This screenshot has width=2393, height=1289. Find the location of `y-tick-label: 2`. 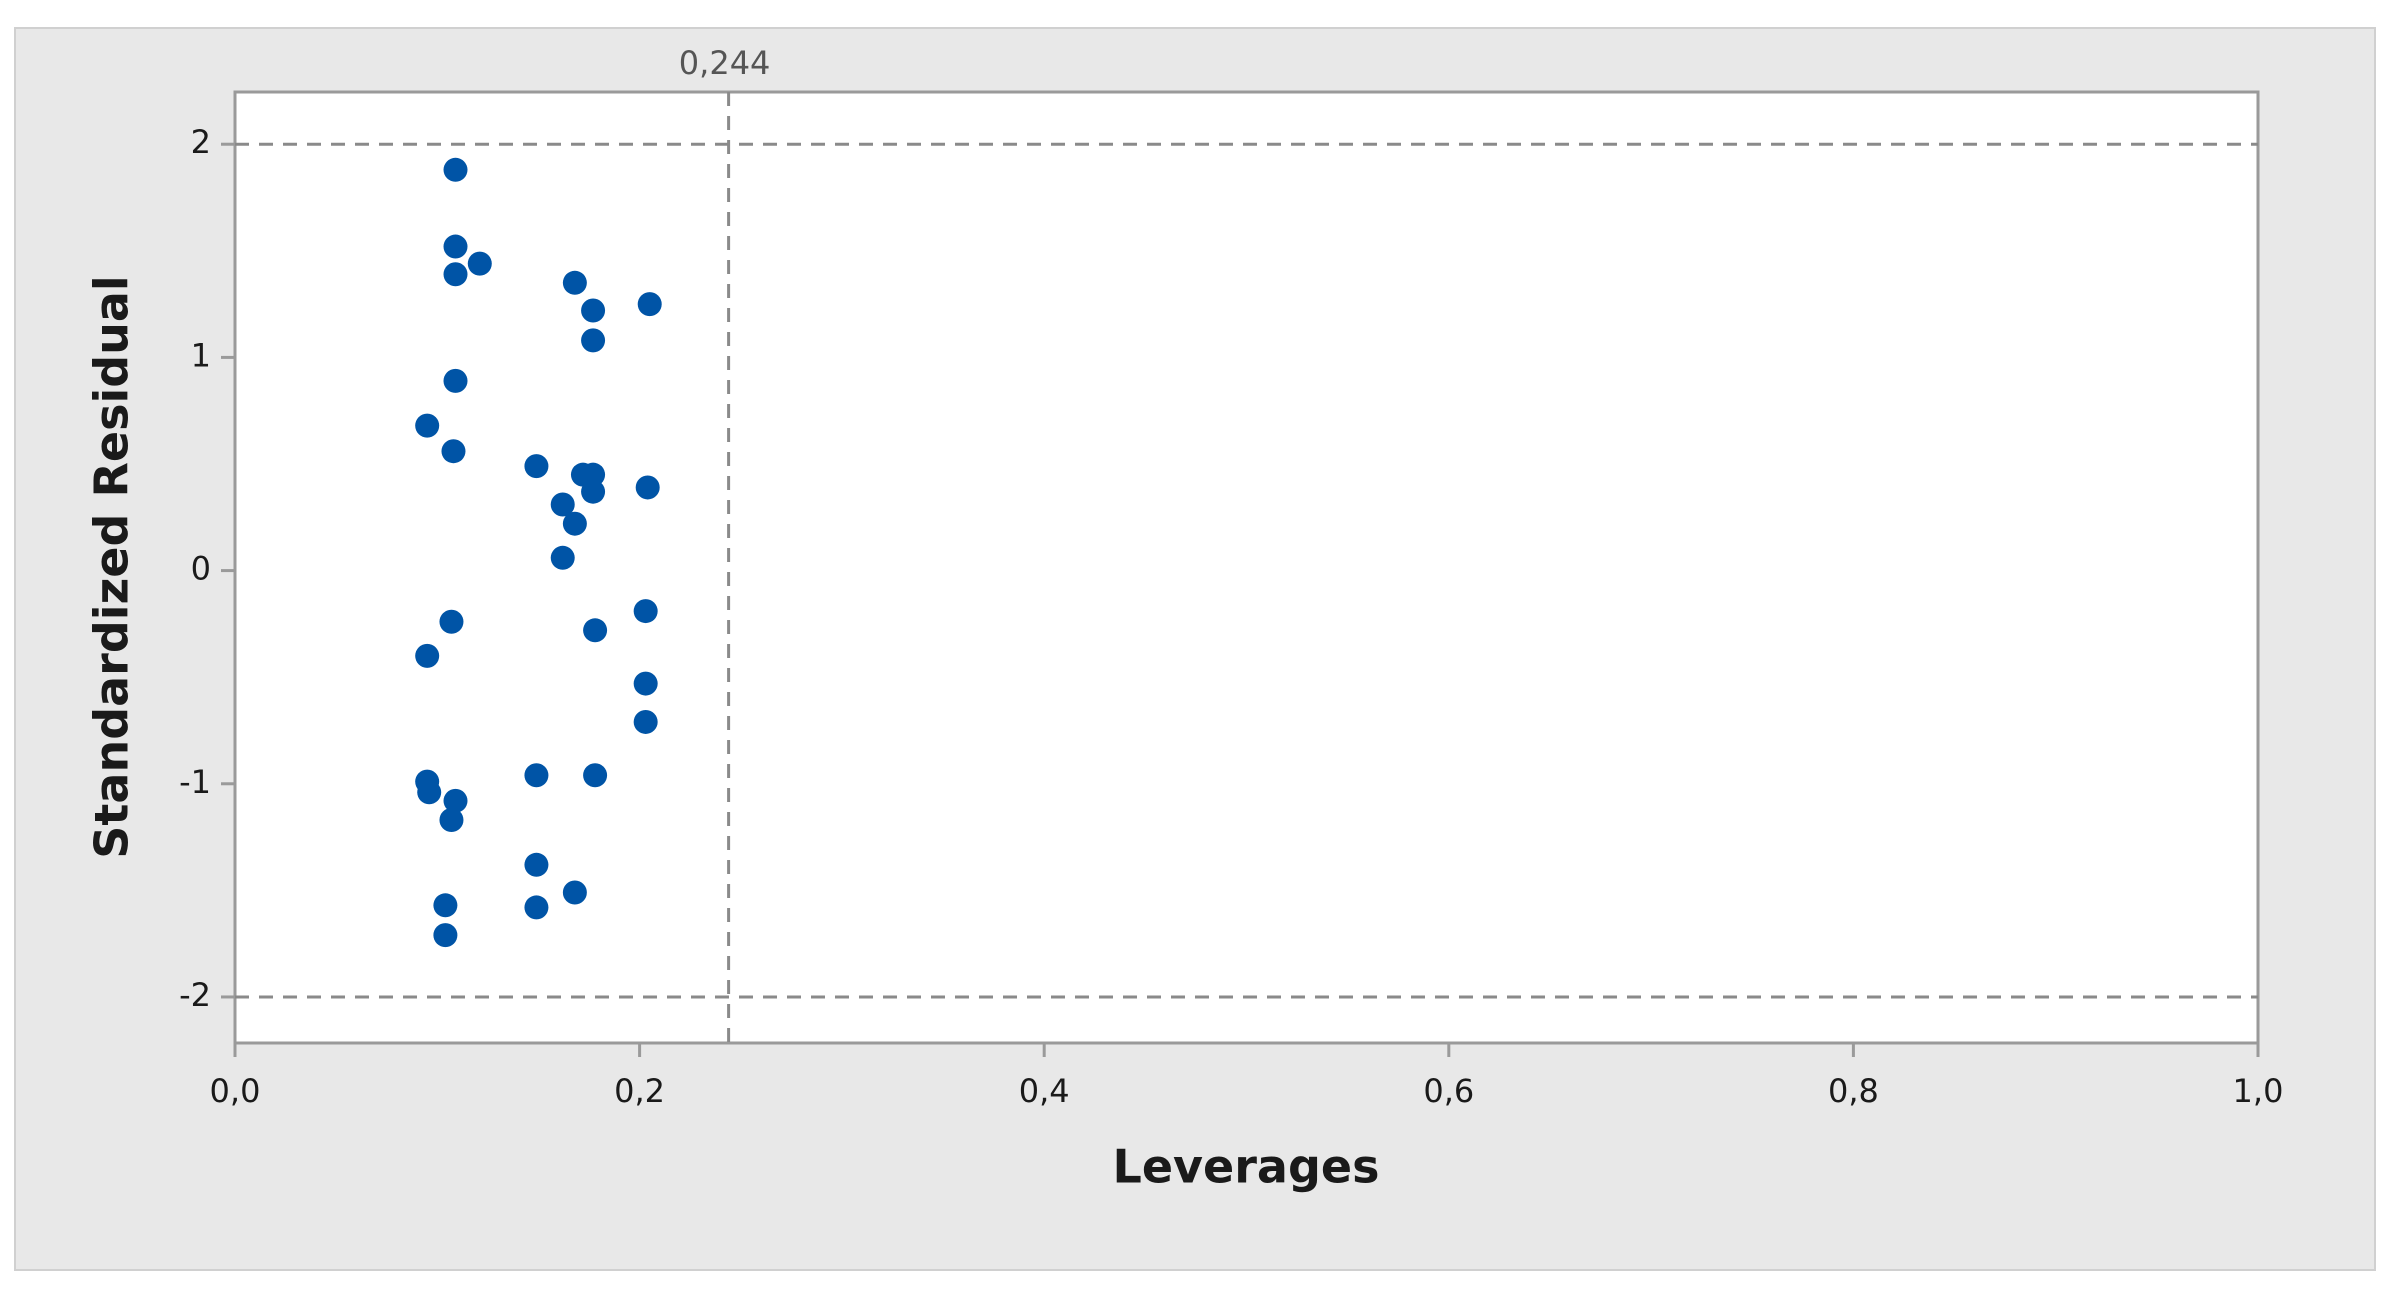

y-tick-label: 2 is located at coordinates (201, 142).